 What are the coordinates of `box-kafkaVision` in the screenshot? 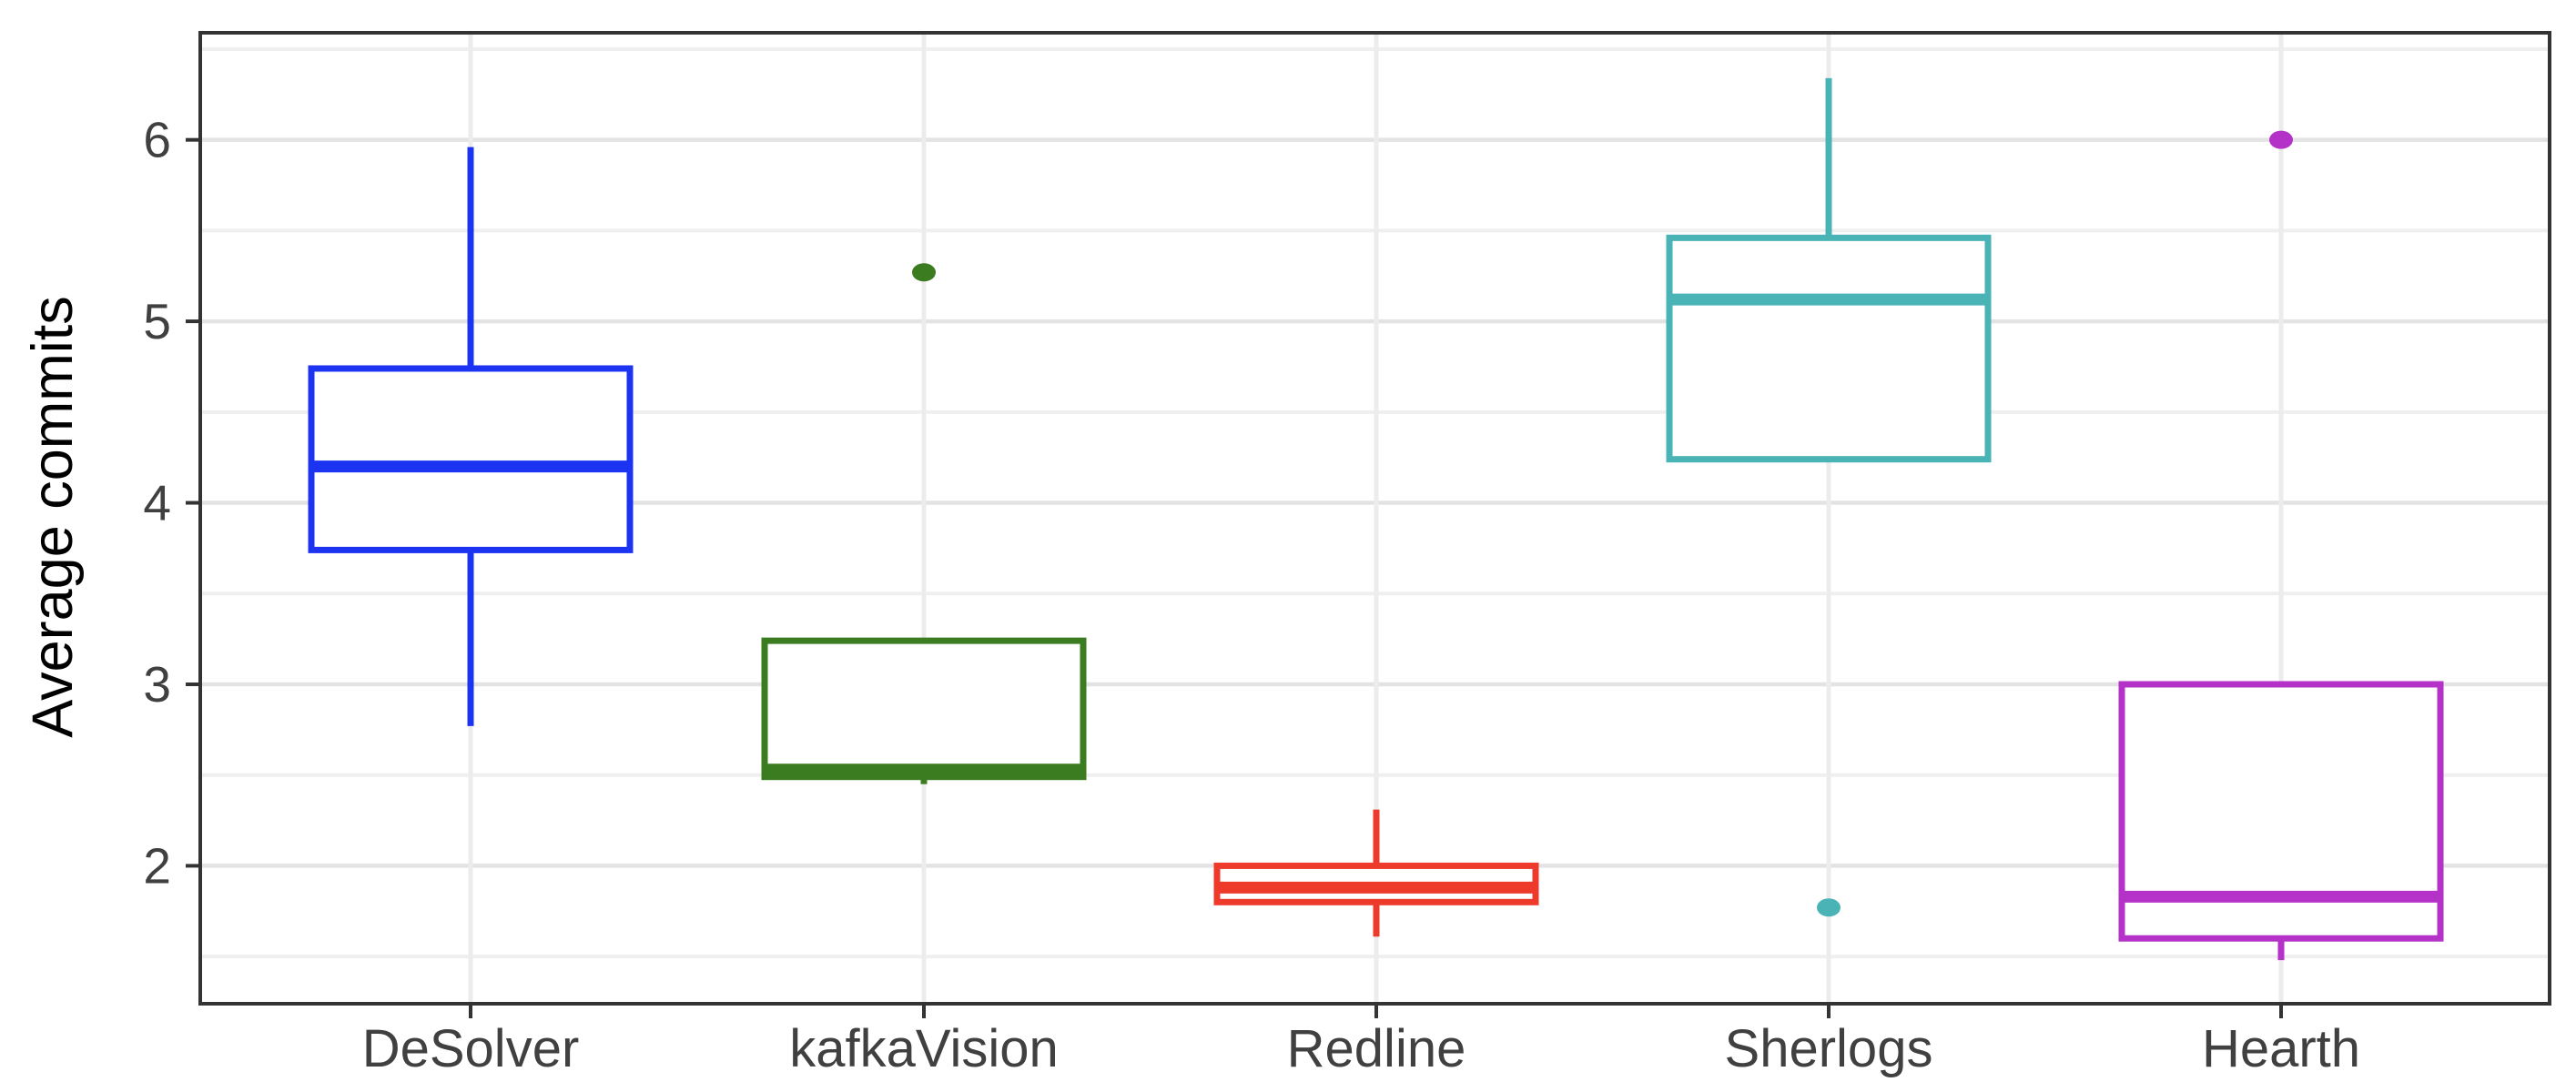 It's located at (924, 709).